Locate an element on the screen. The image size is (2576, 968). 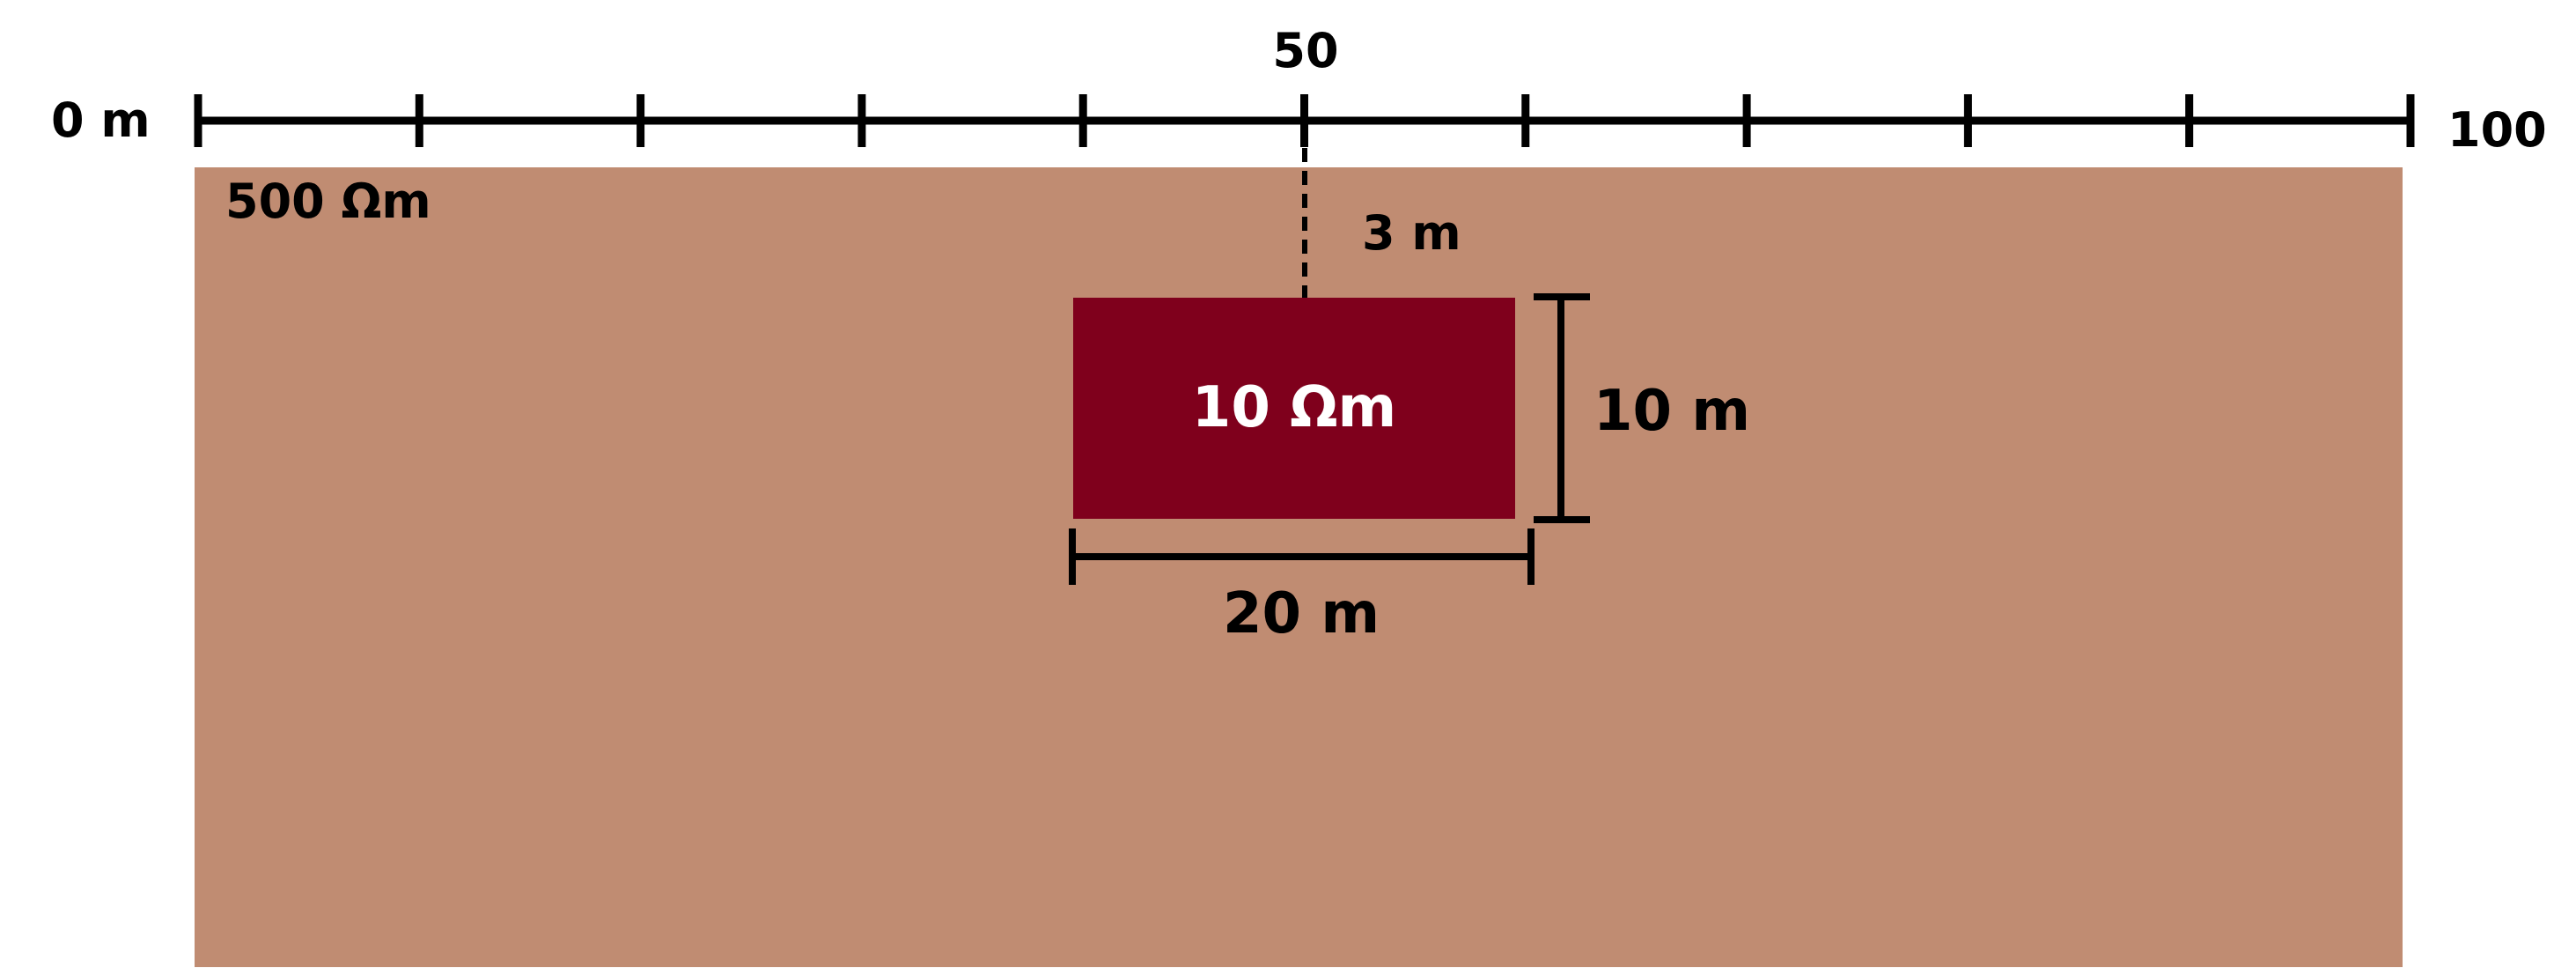
width-dimension is located at coordinates (1302, 556).